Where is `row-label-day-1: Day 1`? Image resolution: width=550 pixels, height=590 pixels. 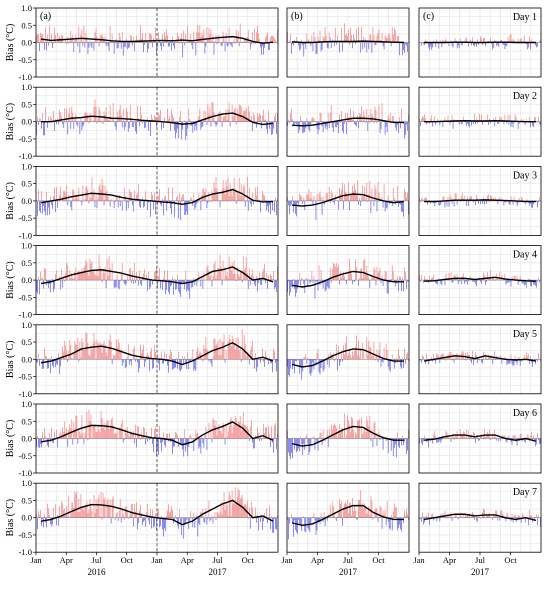 row-label-day-1: Day 1 is located at coordinates (525, 17).